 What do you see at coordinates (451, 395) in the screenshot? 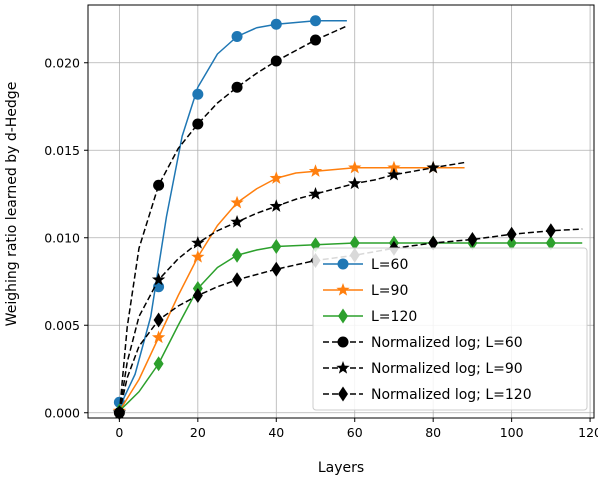
I see `legend-label: Normalized log; L=120` at bounding box center [451, 395].